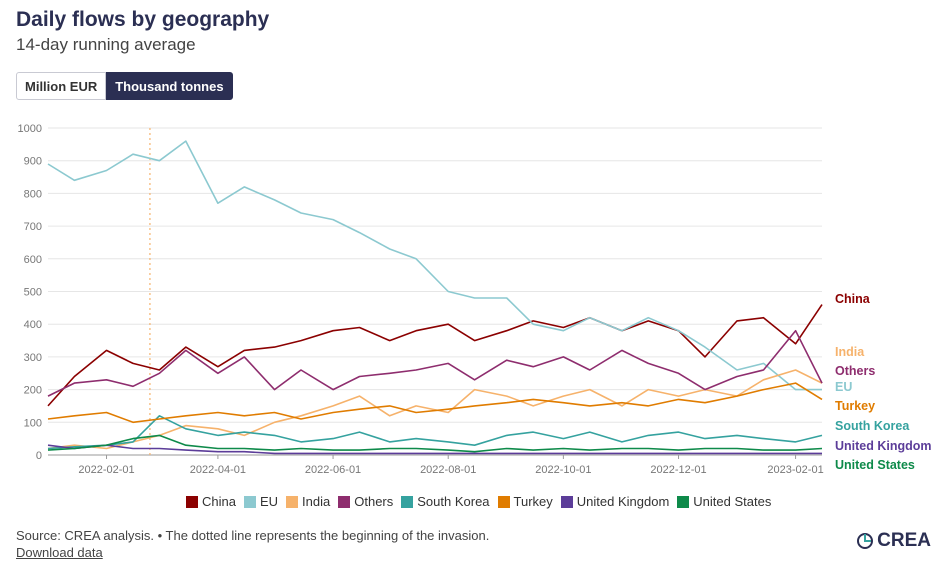 The width and height of the screenshot is (941, 566). I want to click on series-line-india, so click(435, 409).